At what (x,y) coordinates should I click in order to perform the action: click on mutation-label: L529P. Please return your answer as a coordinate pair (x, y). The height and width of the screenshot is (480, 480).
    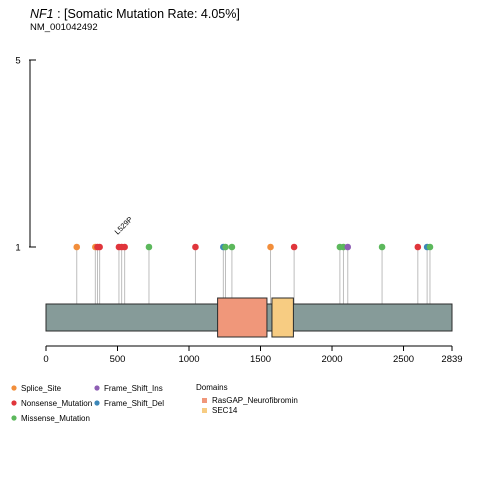
    Looking at the image, I should click on (124, 226).